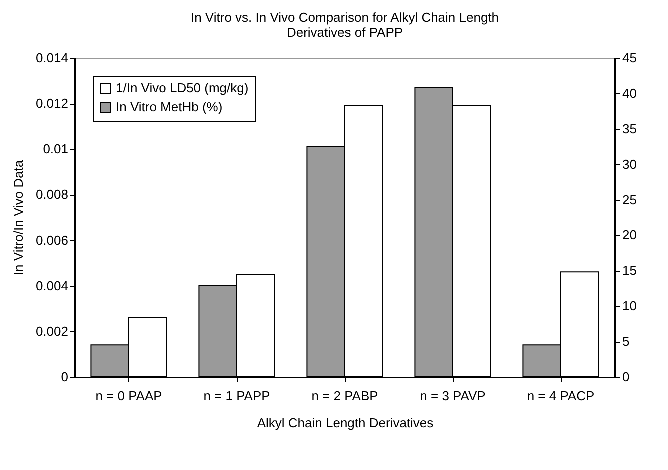 The width and height of the screenshot is (668, 470). I want to click on x-tick-label: n = 2 PABP, so click(345, 396).